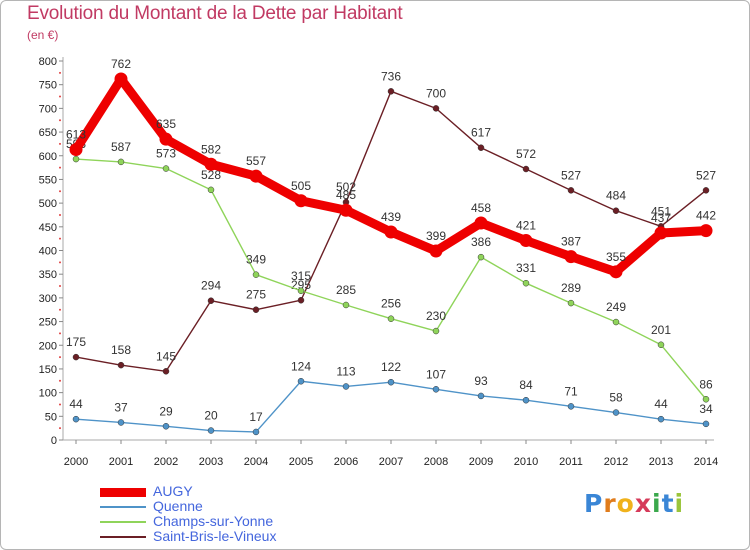 This screenshot has height=550, width=750. I want to click on data-label: 762, so click(121, 64).